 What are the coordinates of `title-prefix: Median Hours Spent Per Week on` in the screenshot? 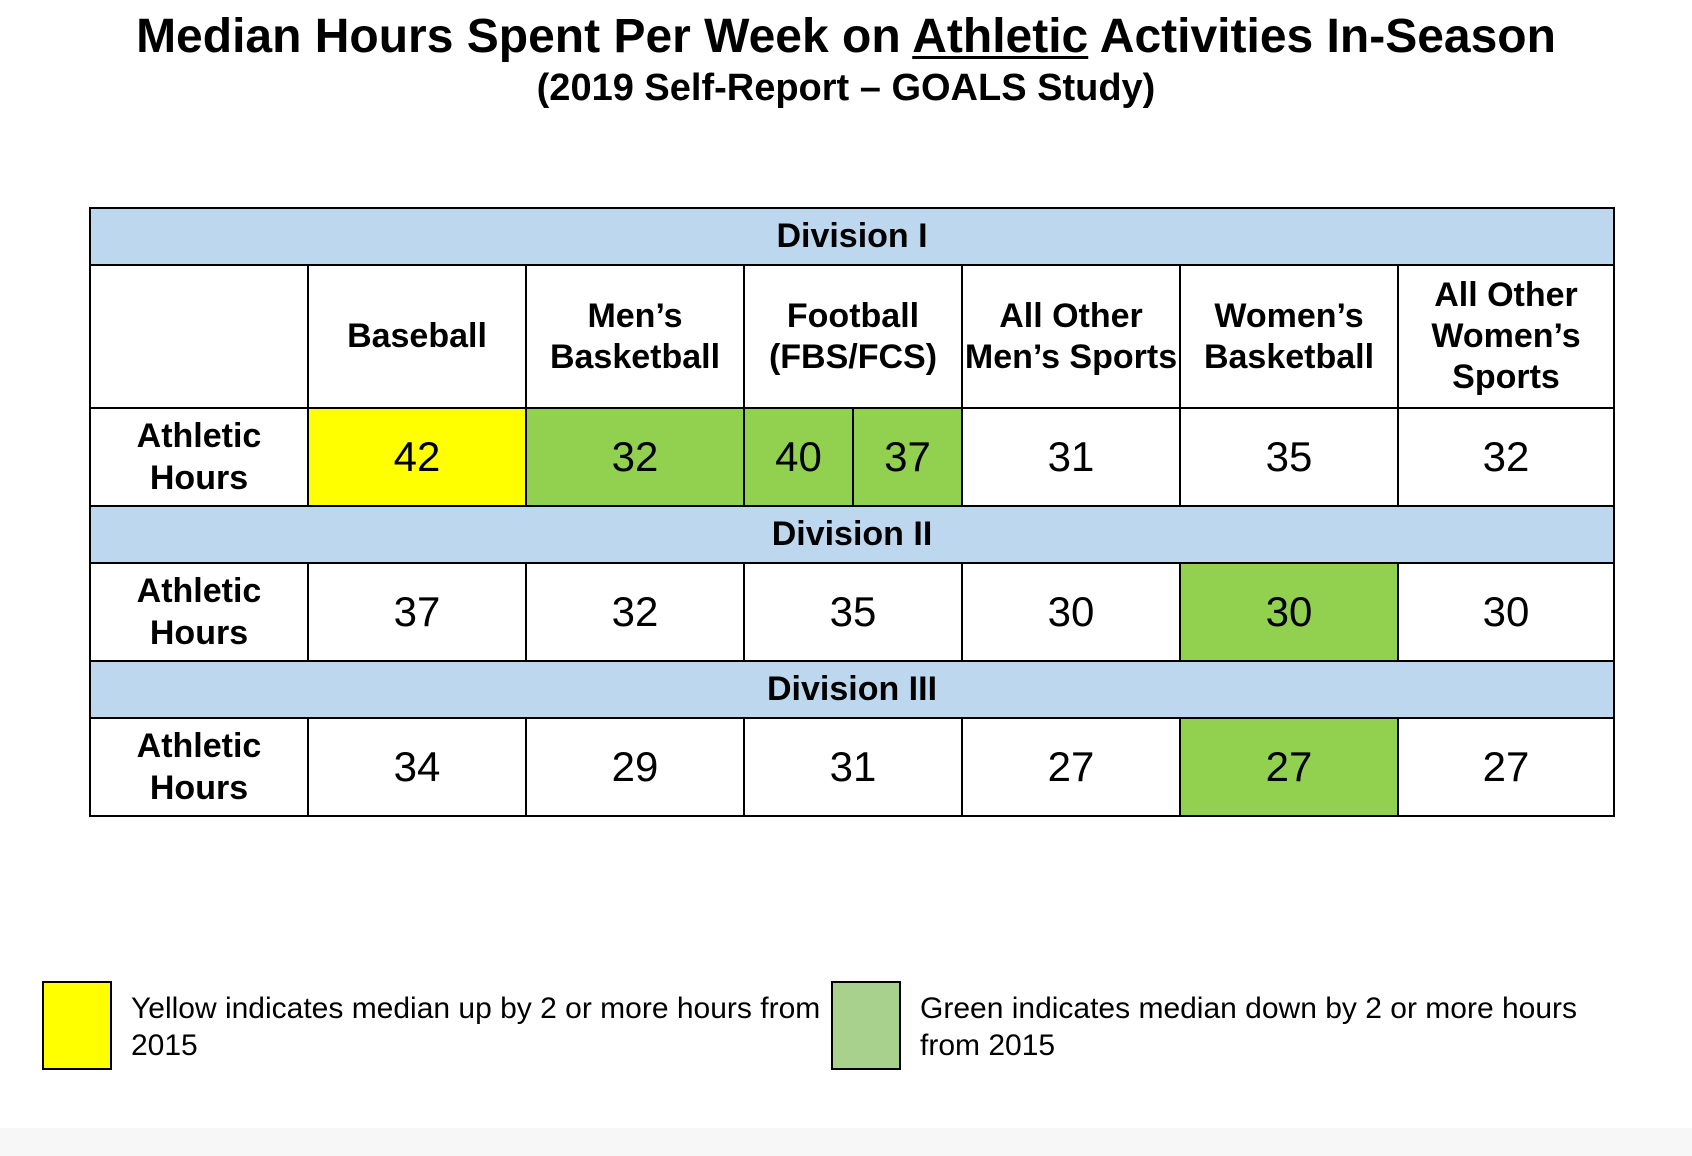 It's located at (524, 36).